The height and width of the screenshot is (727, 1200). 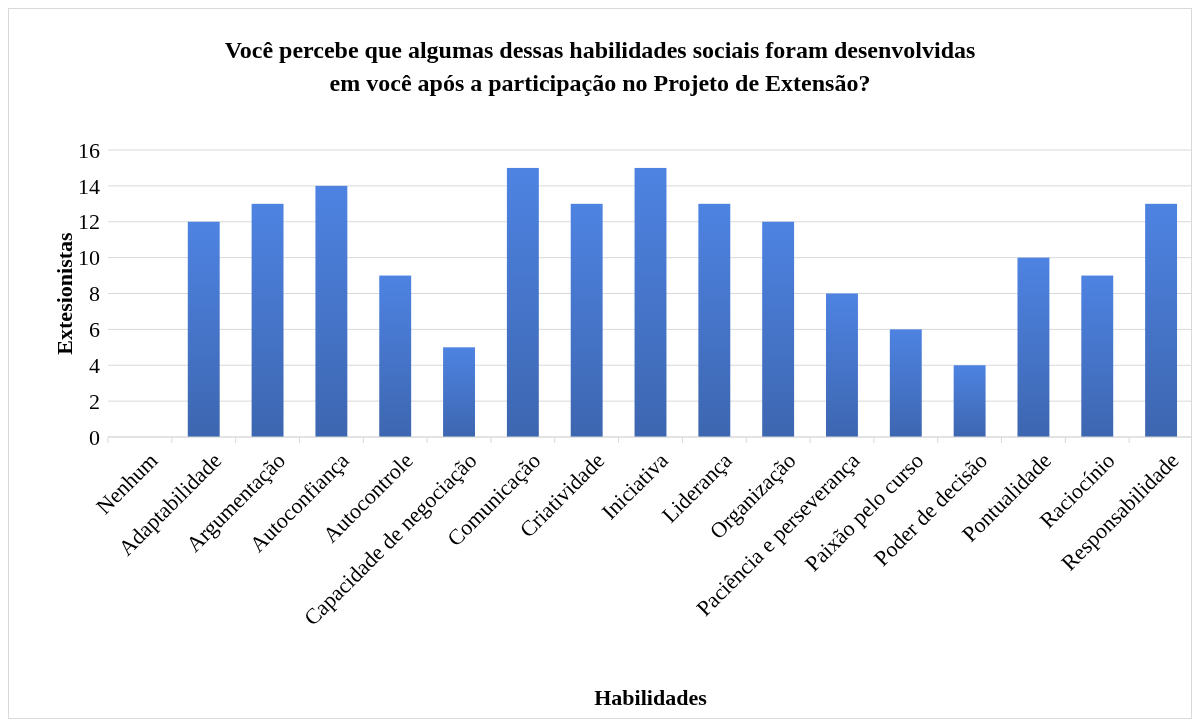 I want to click on y-tick-label: 2, so click(x=94, y=401).